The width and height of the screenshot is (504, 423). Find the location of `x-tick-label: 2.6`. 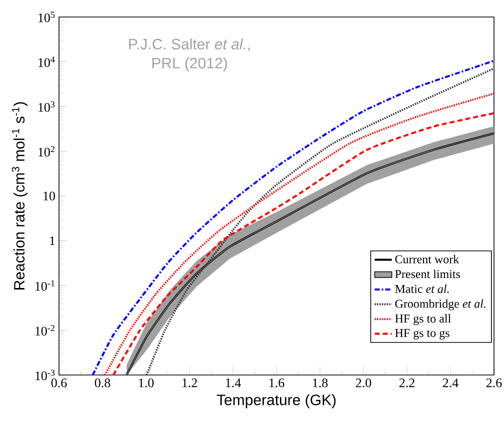

x-tick-label: 2.6 is located at coordinates (494, 383).